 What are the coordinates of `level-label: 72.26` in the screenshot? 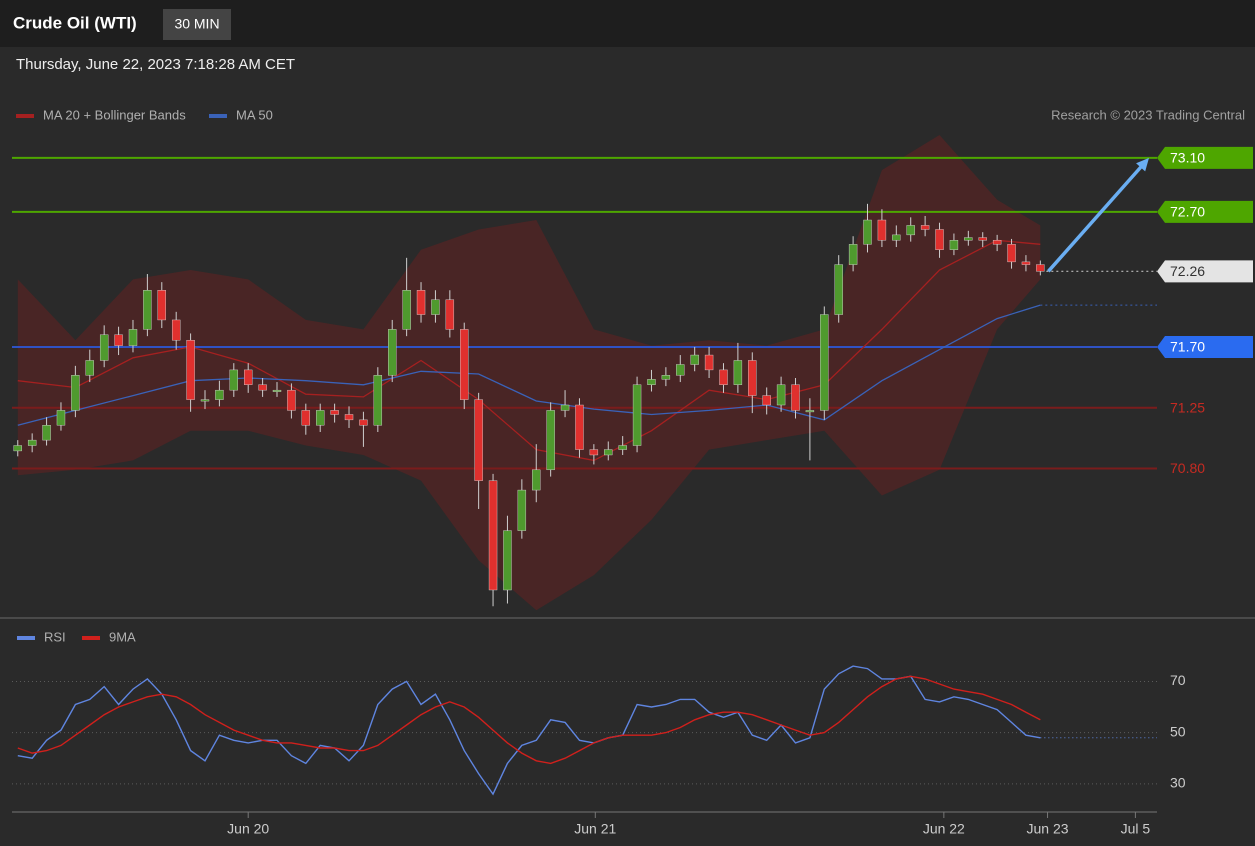 It's located at (1187, 271).